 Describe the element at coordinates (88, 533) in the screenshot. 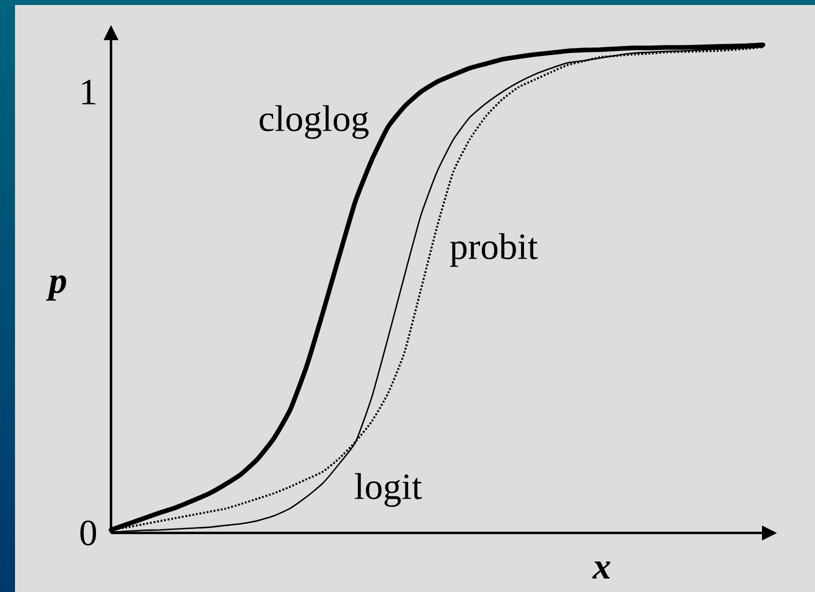

I see `y-tick-label: 0` at that location.